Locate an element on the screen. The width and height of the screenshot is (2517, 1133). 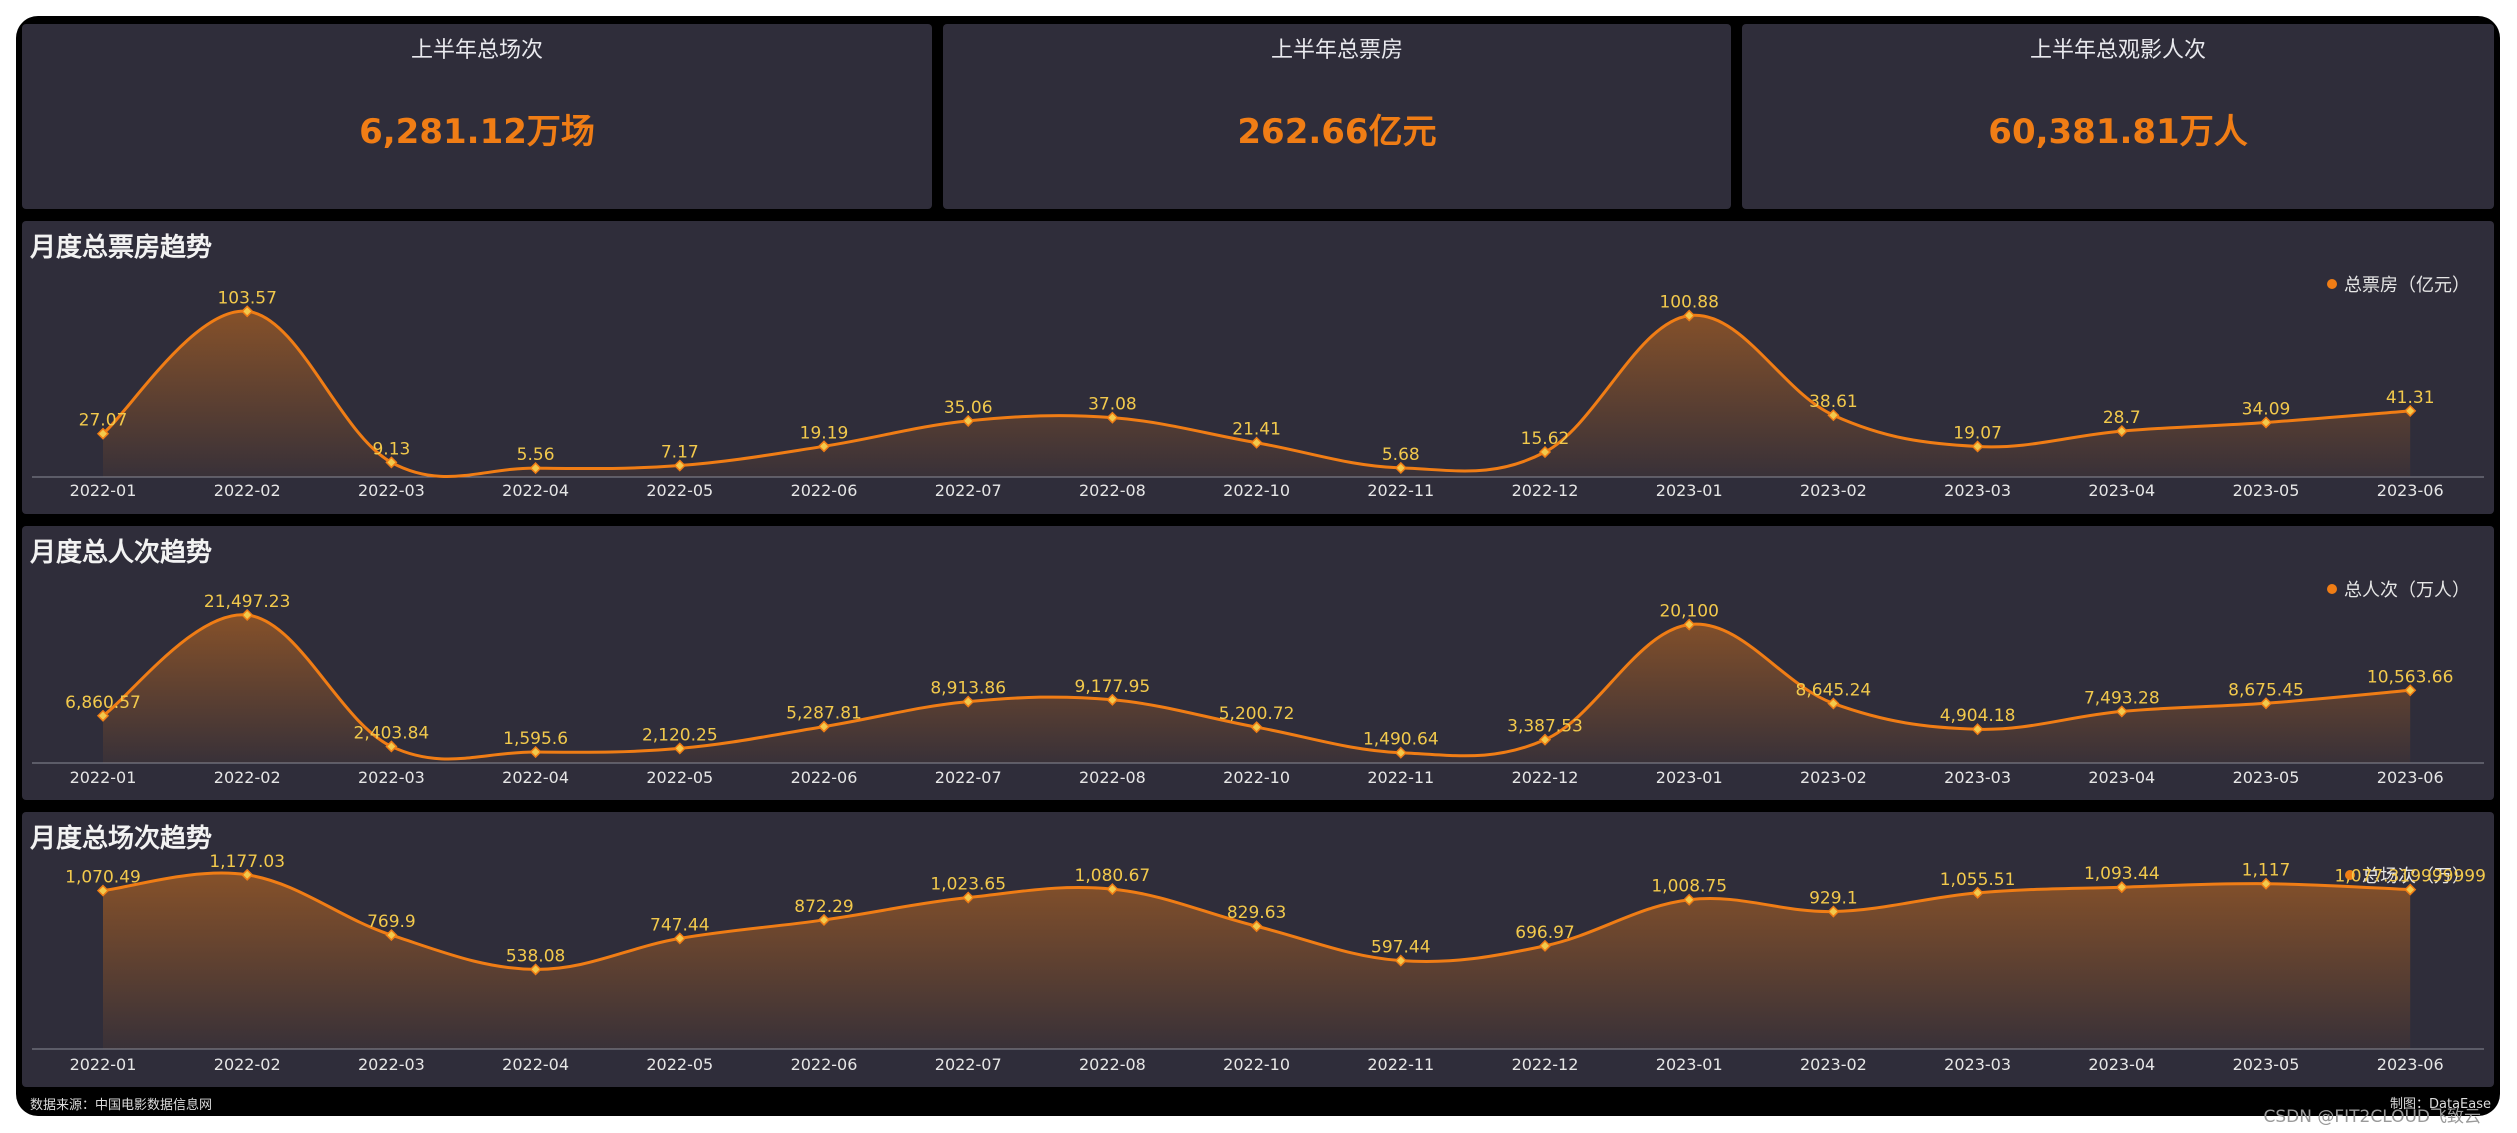
data-label: 6,860.57 is located at coordinates (103, 703).